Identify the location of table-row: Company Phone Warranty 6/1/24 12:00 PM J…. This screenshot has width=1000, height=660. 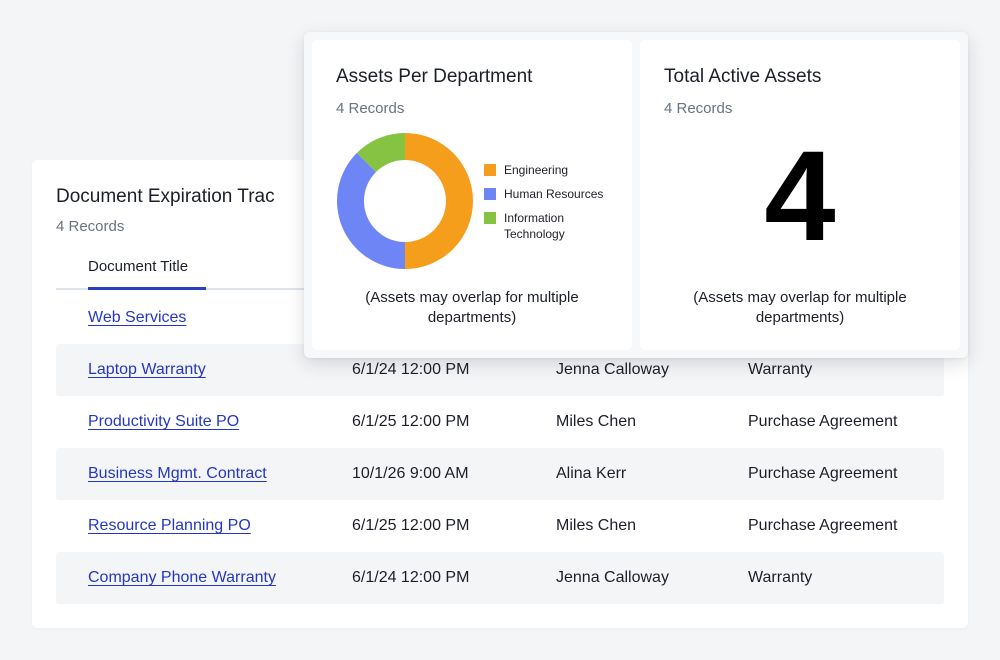
(500, 578).